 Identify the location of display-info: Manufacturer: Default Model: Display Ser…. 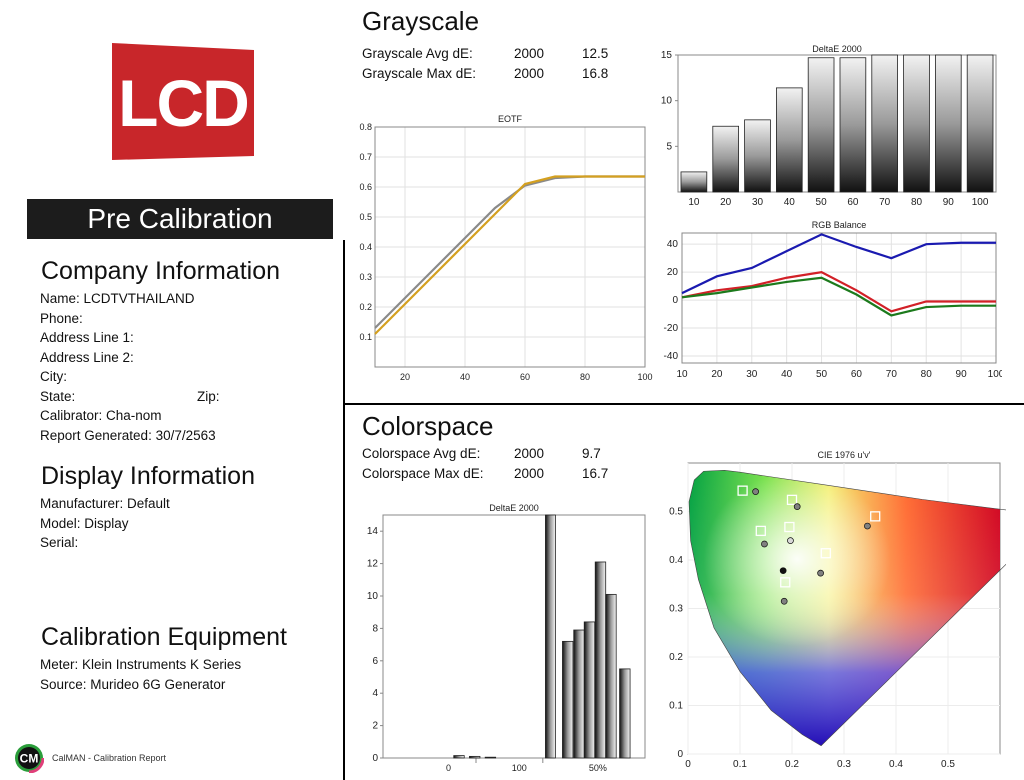
(105, 523).